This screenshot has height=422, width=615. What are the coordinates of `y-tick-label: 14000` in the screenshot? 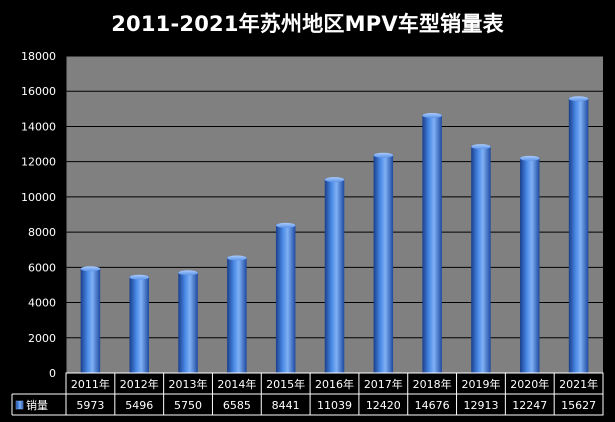 It's located at (38, 126).